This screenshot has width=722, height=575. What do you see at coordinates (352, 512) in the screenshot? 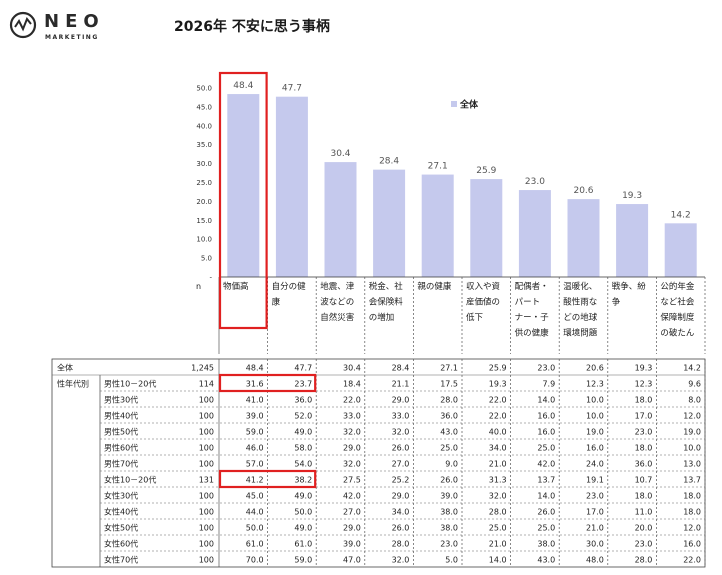
I see `table-cell: 27.0` at bounding box center [352, 512].